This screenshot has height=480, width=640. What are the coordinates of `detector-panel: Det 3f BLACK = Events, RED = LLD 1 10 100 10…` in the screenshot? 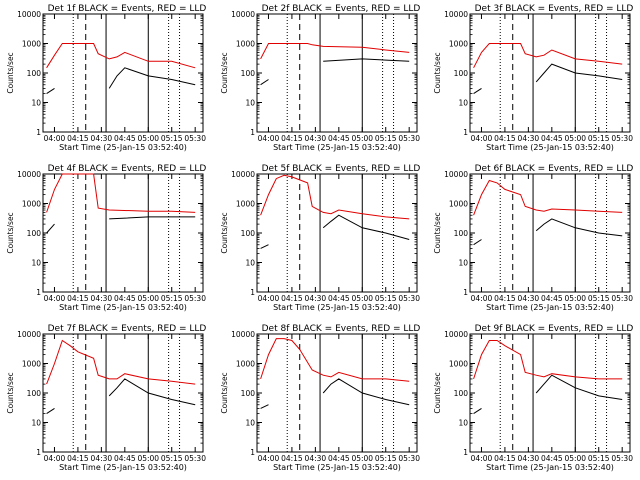 It's located at (533, 78).